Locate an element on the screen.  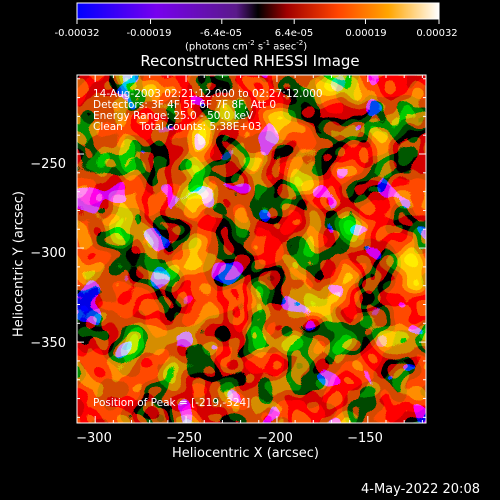
y-tick-label: −350 is located at coordinates (48, 343).